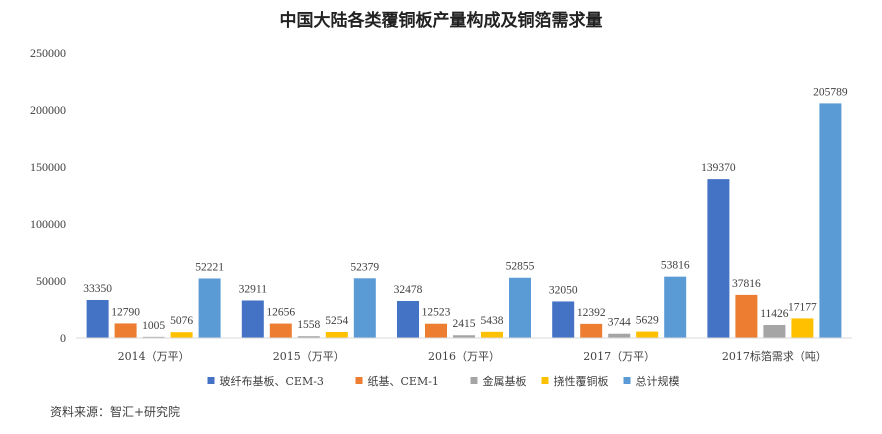 This screenshot has width=882, height=434. Describe the element at coordinates (97, 289) in the screenshot. I see `data-label: 33350` at that location.